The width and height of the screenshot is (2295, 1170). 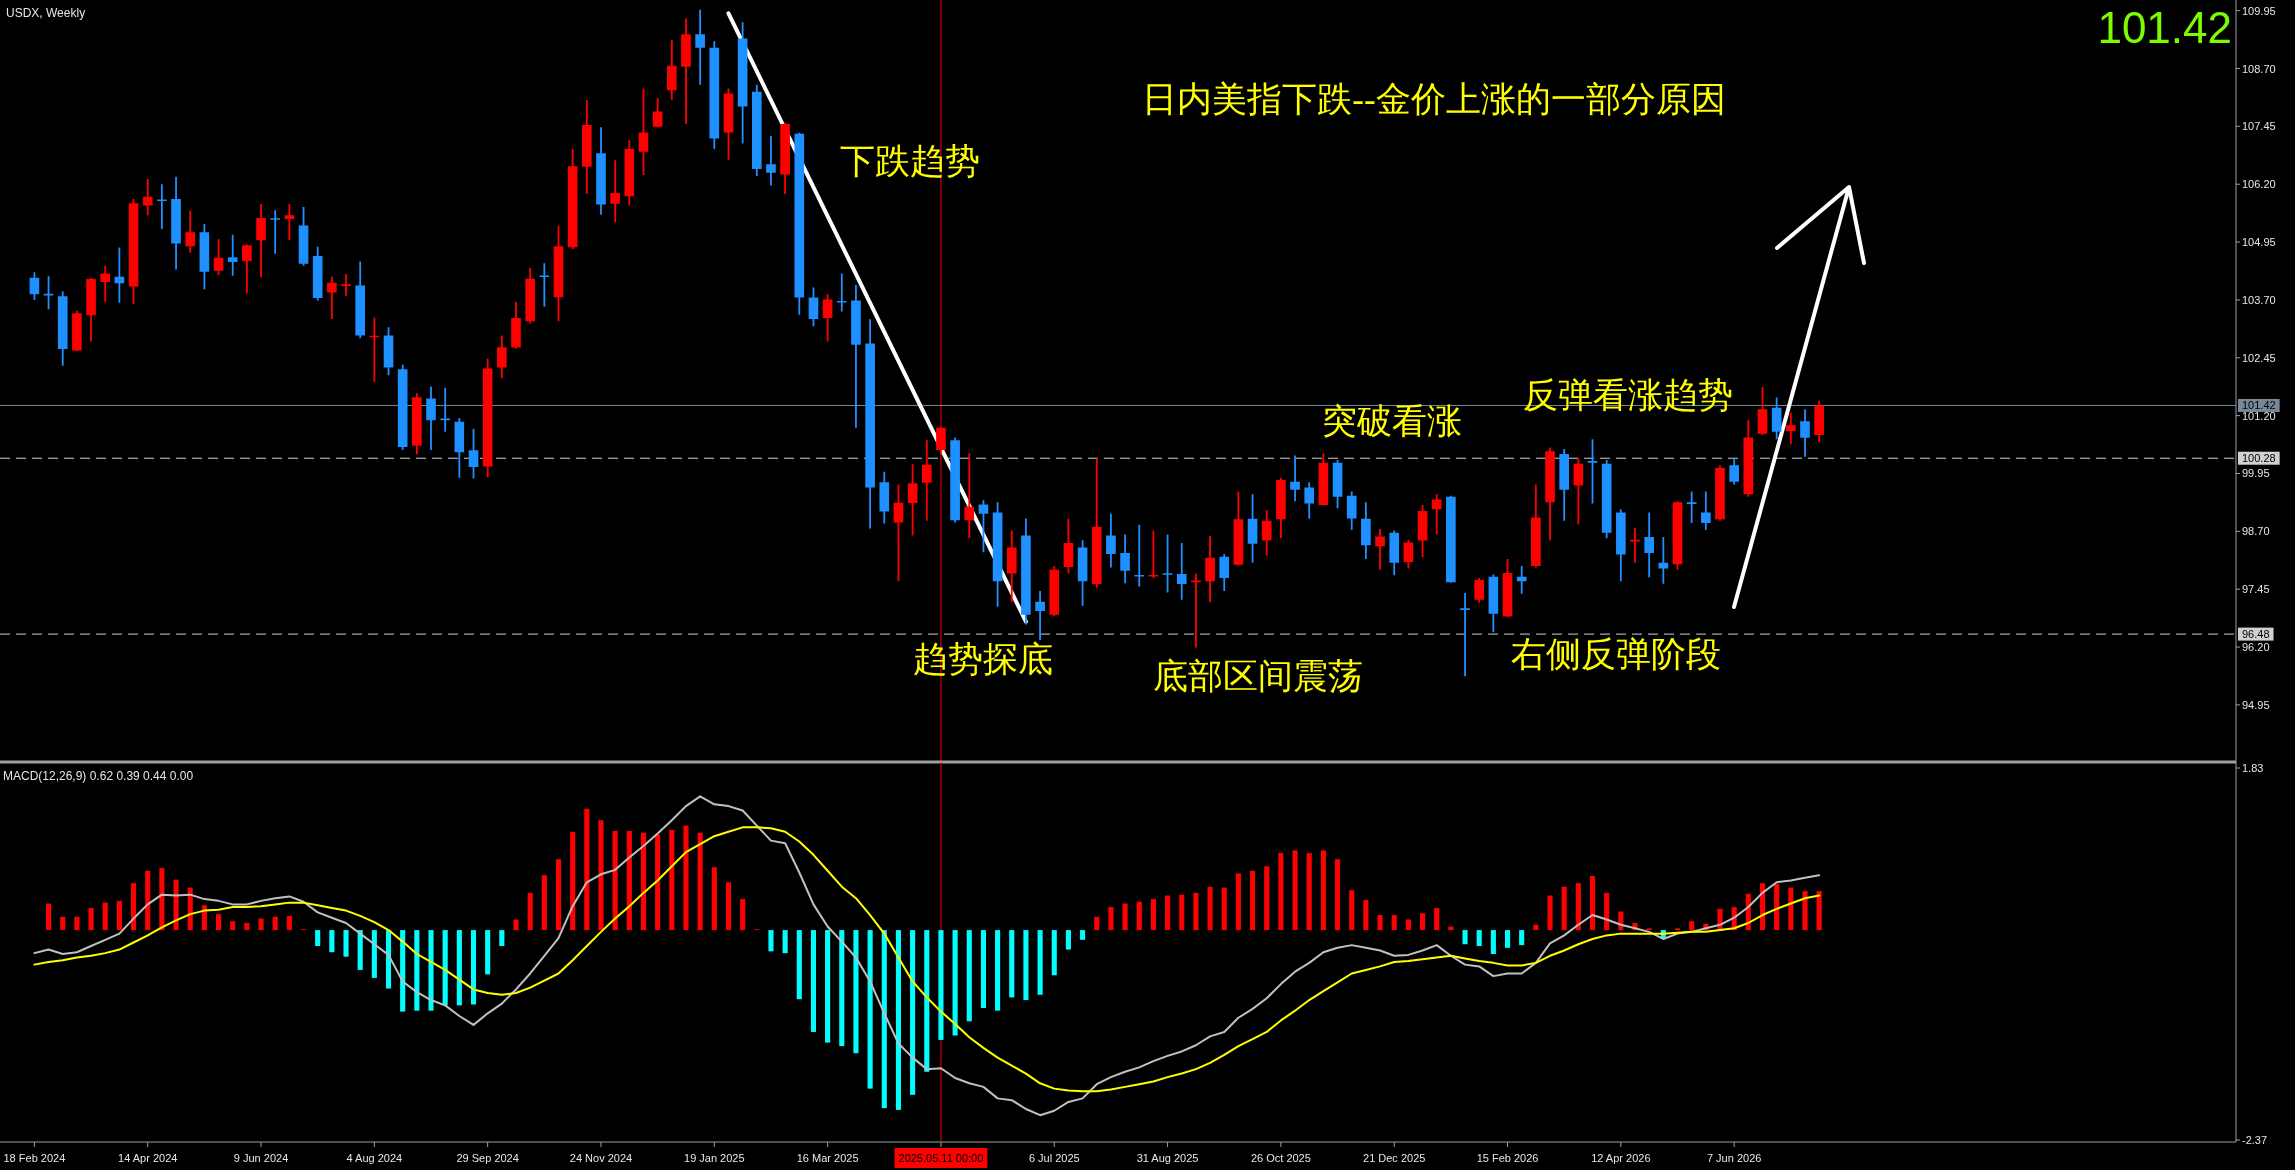 I want to click on annotation: 反弹看涨趋势, so click(x=1628, y=395).